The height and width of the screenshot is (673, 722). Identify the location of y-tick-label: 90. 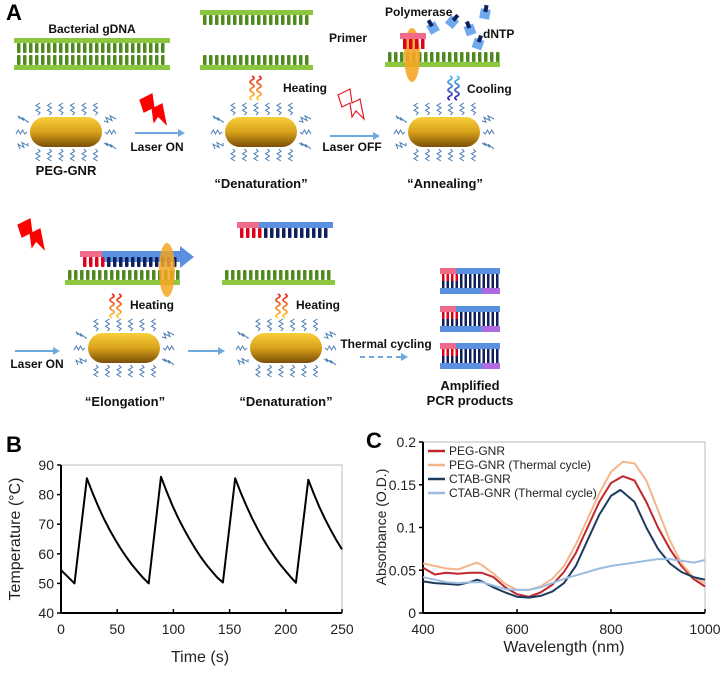
(46, 465).